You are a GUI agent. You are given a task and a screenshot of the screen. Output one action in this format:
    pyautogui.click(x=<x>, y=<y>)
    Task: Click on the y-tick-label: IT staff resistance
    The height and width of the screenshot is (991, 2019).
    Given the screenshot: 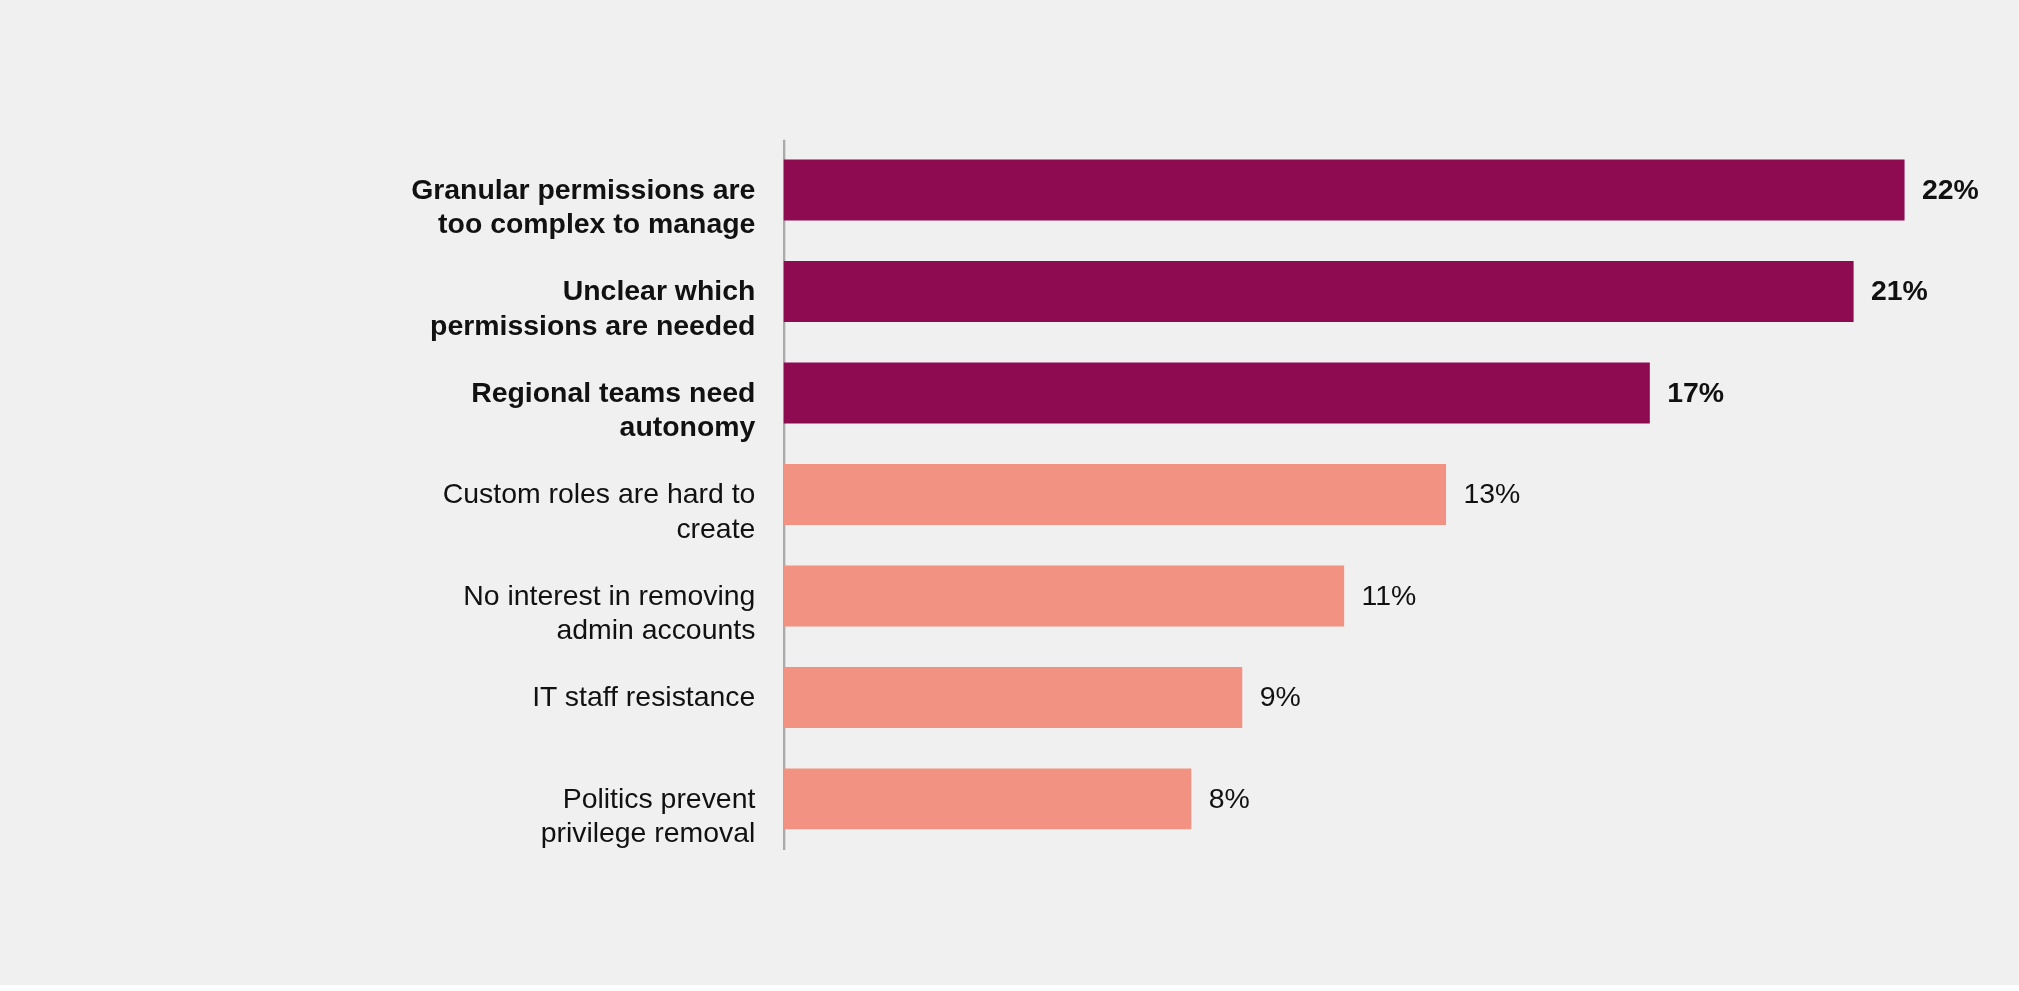 What is the action you would take?
    pyautogui.click(x=644, y=696)
    